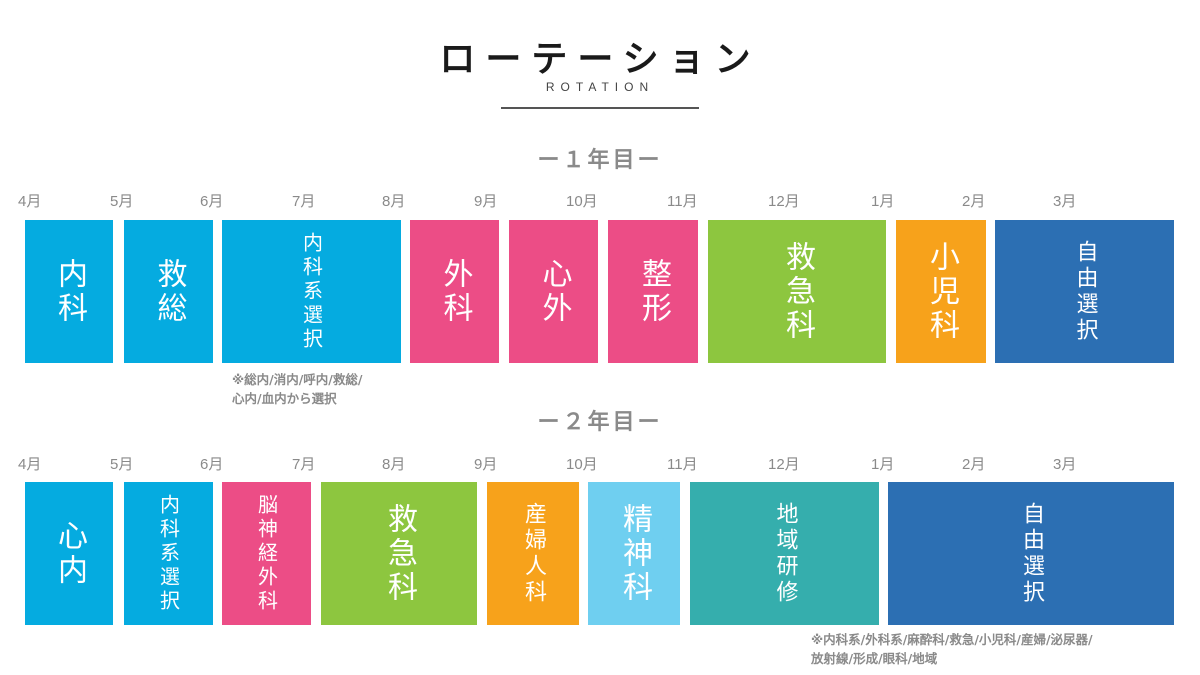 Image resolution: width=1200 pixels, height=675 pixels. I want to click on year2-rotation-block: 精神科, so click(634, 553).